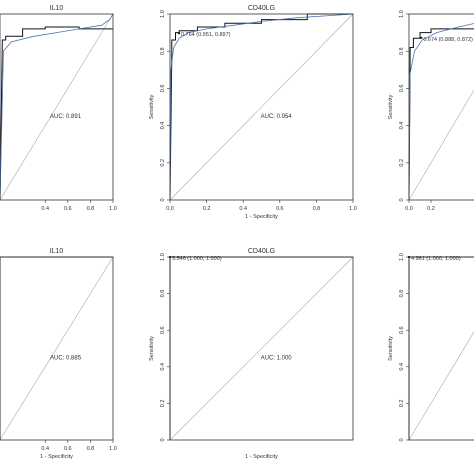 The height and width of the screenshot is (474, 474). I want to click on auc-label: AUC: 1.000, so click(277, 358).